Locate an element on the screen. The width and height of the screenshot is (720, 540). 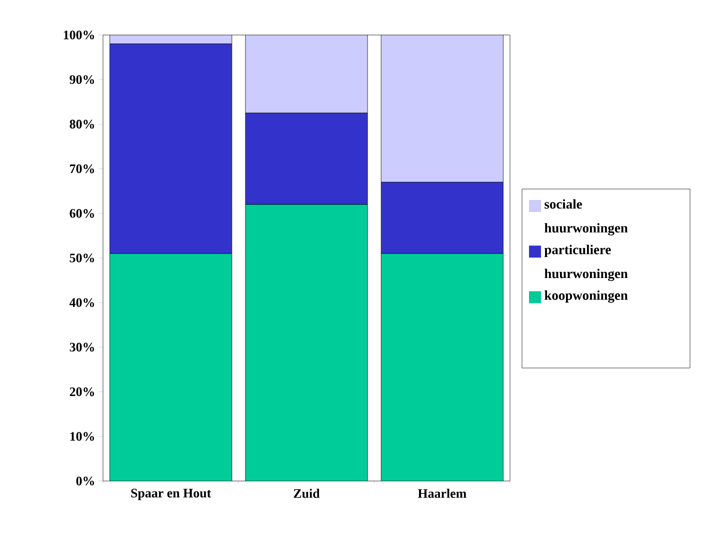
y-tick-label: 20% is located at coordinates (82, 391).